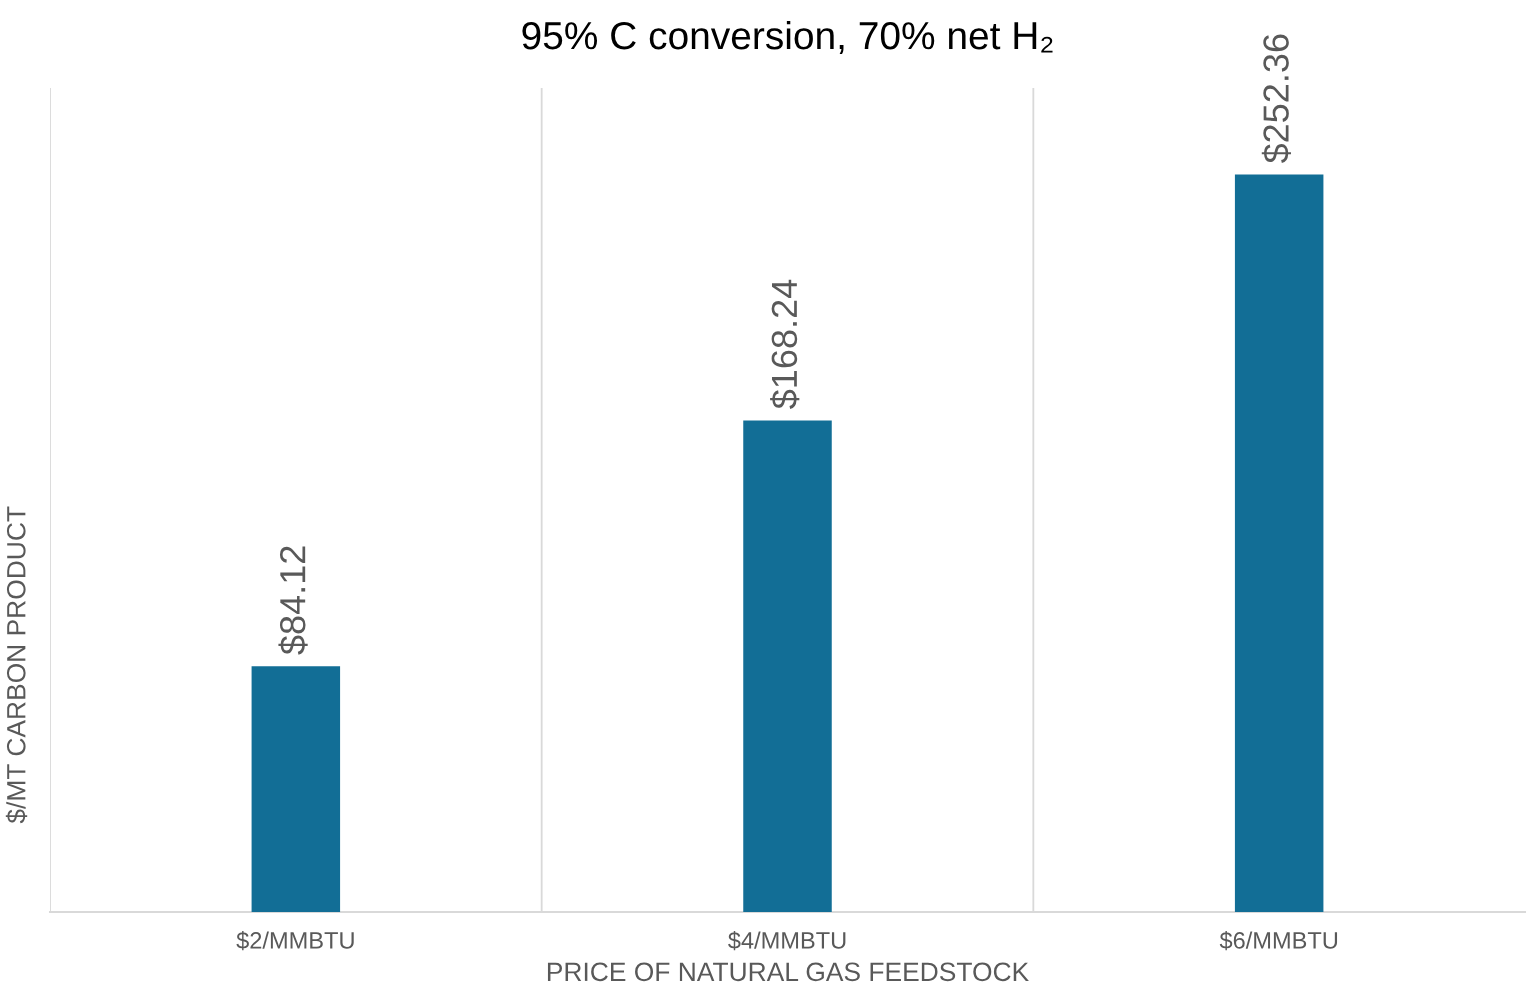 The height and width of the screenshot is (1002, 1527). I want to click on x-tick-label: $4/MMBTU, so click(787, 941).